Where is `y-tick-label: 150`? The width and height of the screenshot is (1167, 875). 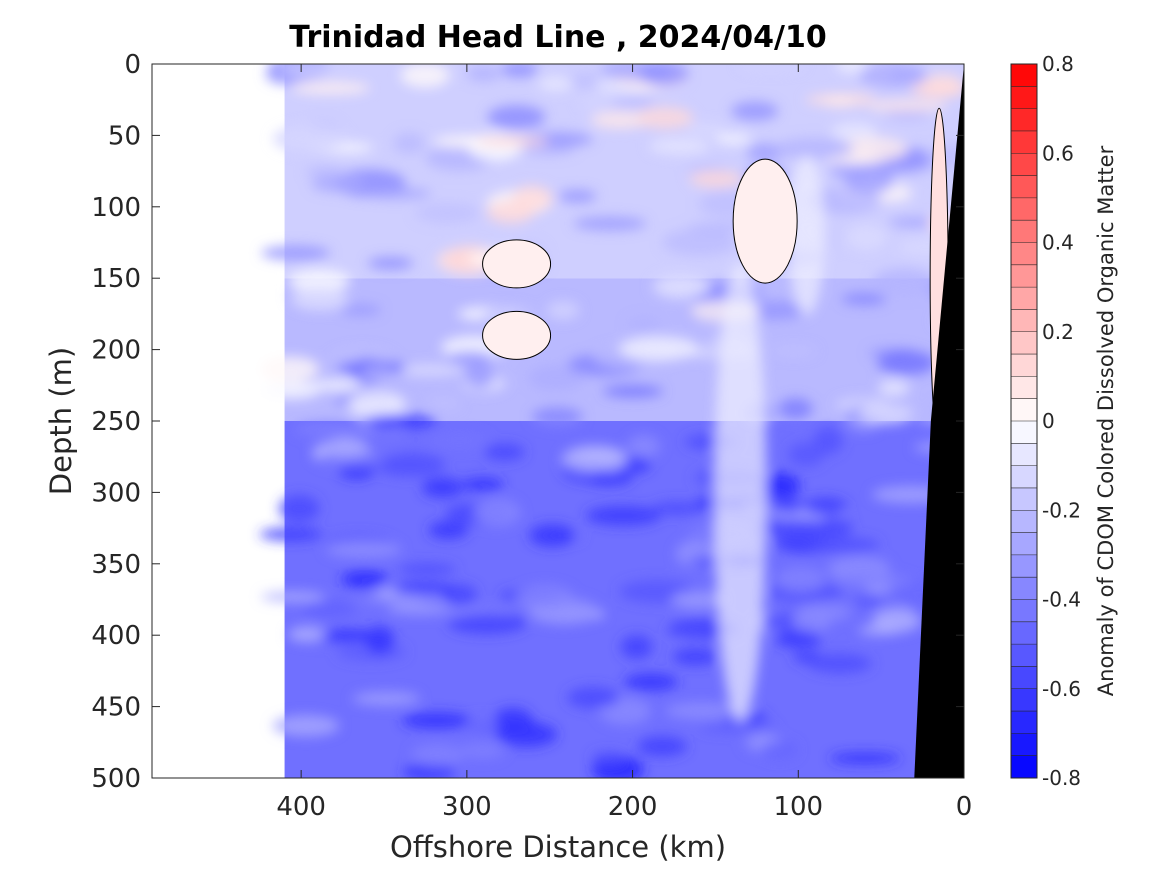 y-tick-label: 150 is located at coordinates (116, 279).